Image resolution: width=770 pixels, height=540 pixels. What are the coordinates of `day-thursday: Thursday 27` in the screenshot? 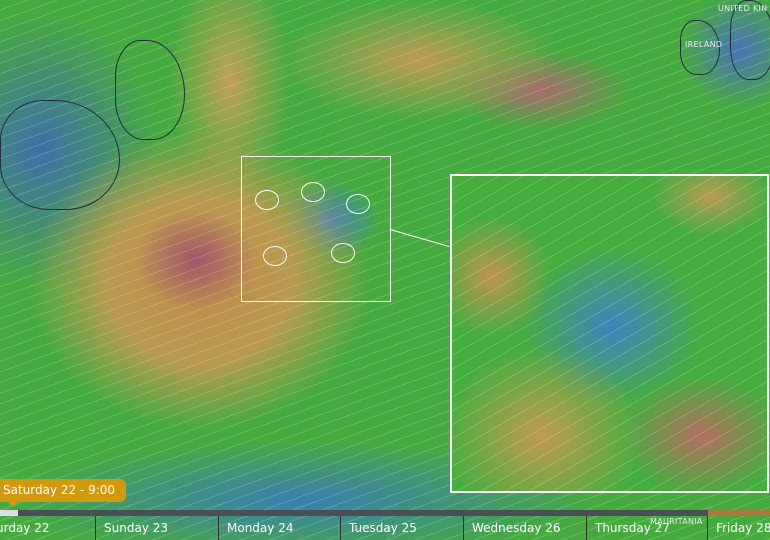 It's located at (628, 528).